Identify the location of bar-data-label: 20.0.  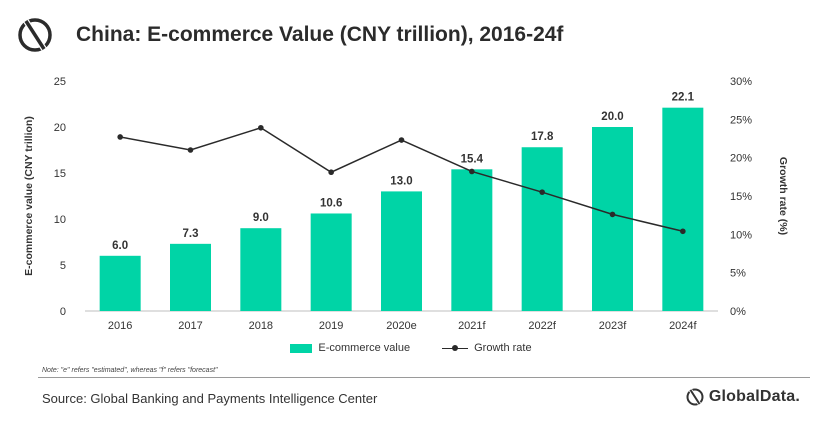
(612, 117).